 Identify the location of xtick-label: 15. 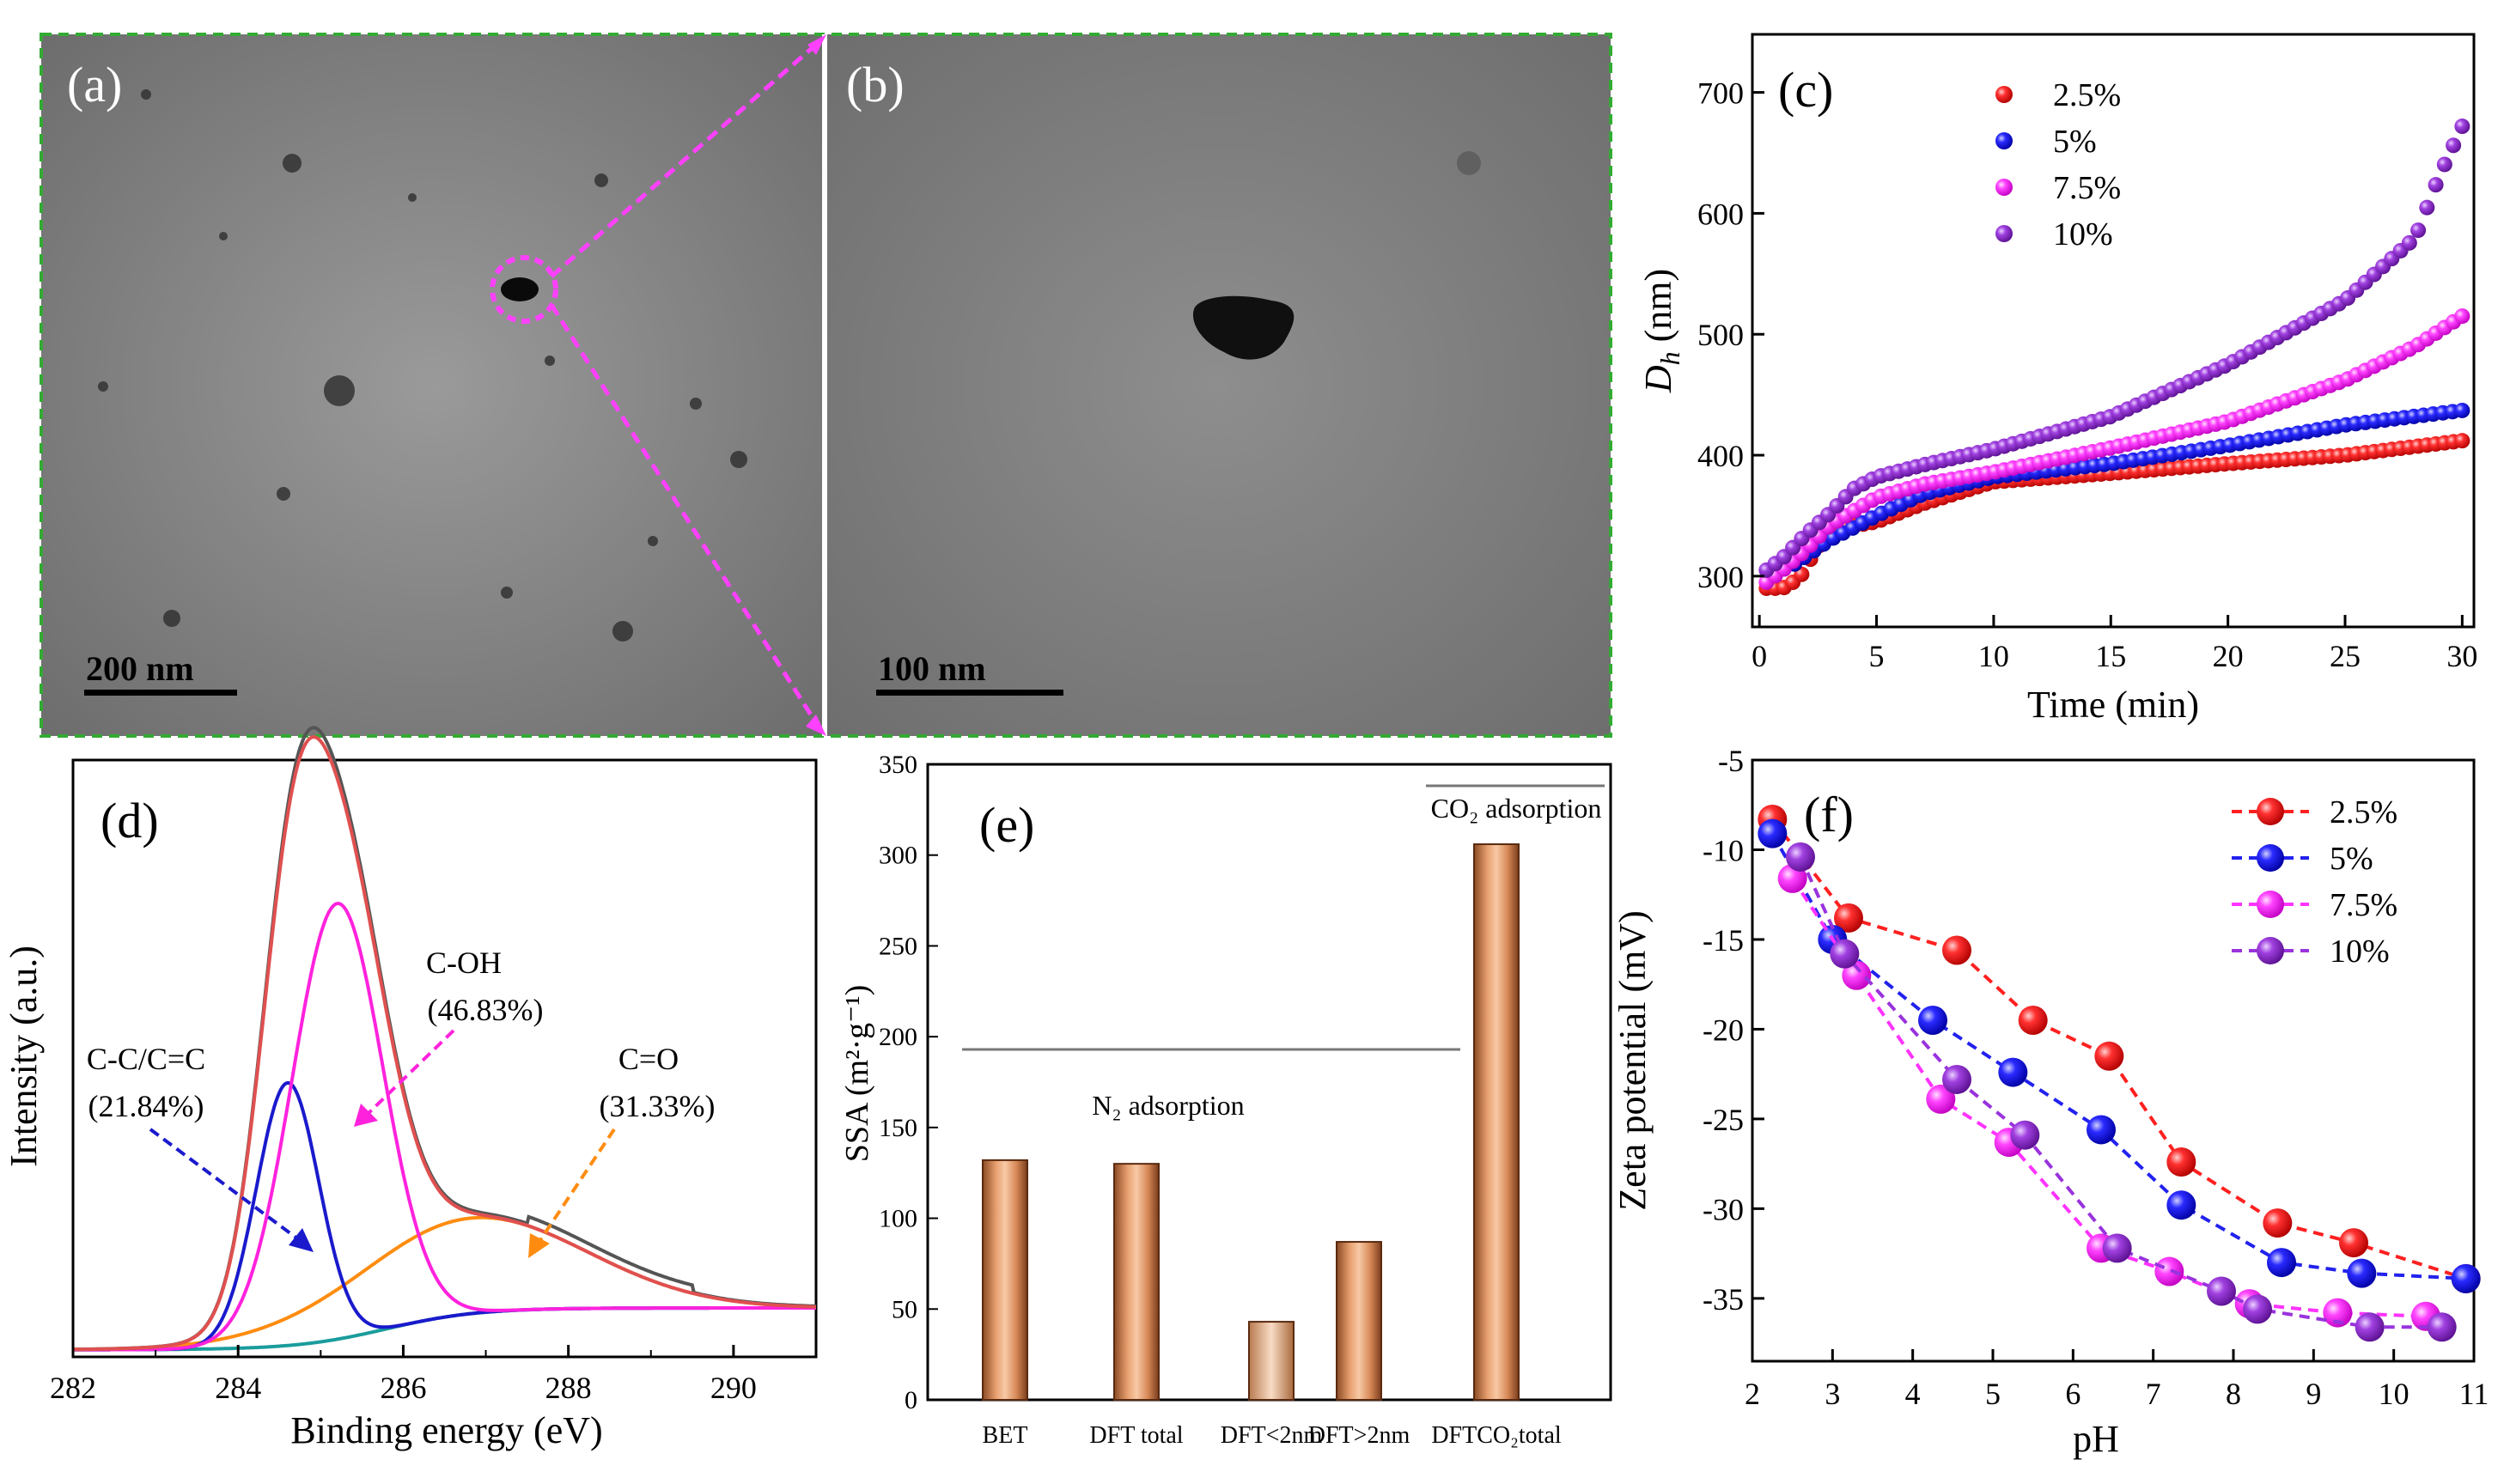
(2110, 656).